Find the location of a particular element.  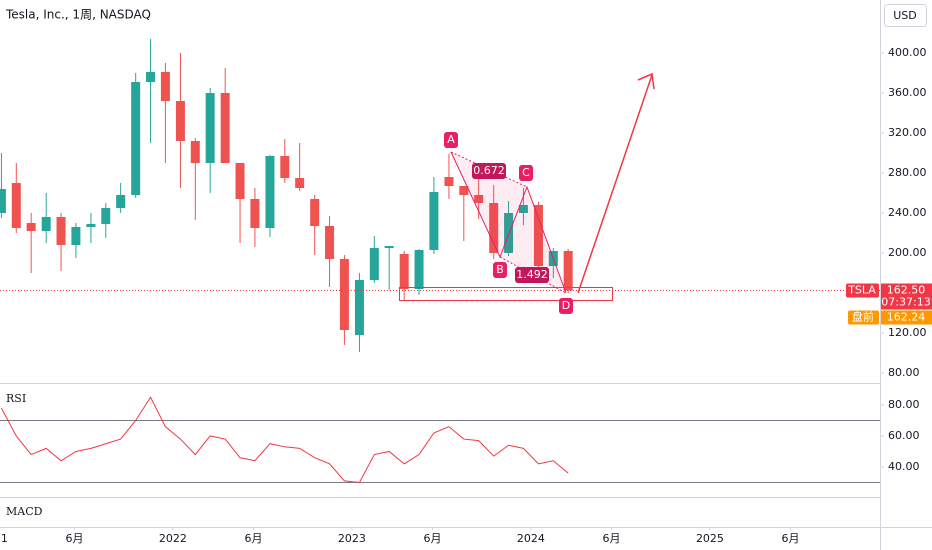

price-badge is located at coordinates (906, 296).